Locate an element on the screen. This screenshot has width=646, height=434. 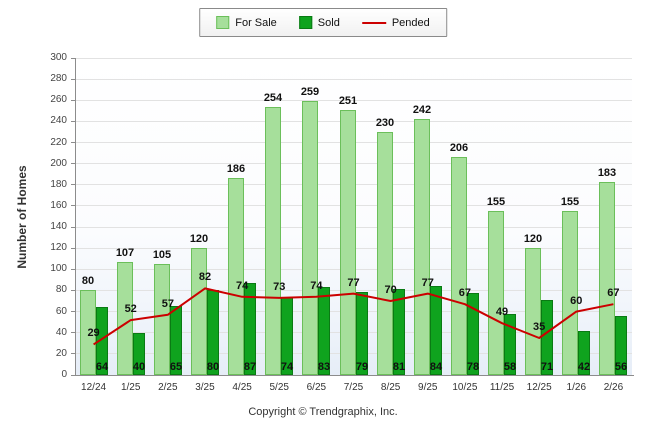
for-sale-swatch-icon is located at coordinates (223, 22).